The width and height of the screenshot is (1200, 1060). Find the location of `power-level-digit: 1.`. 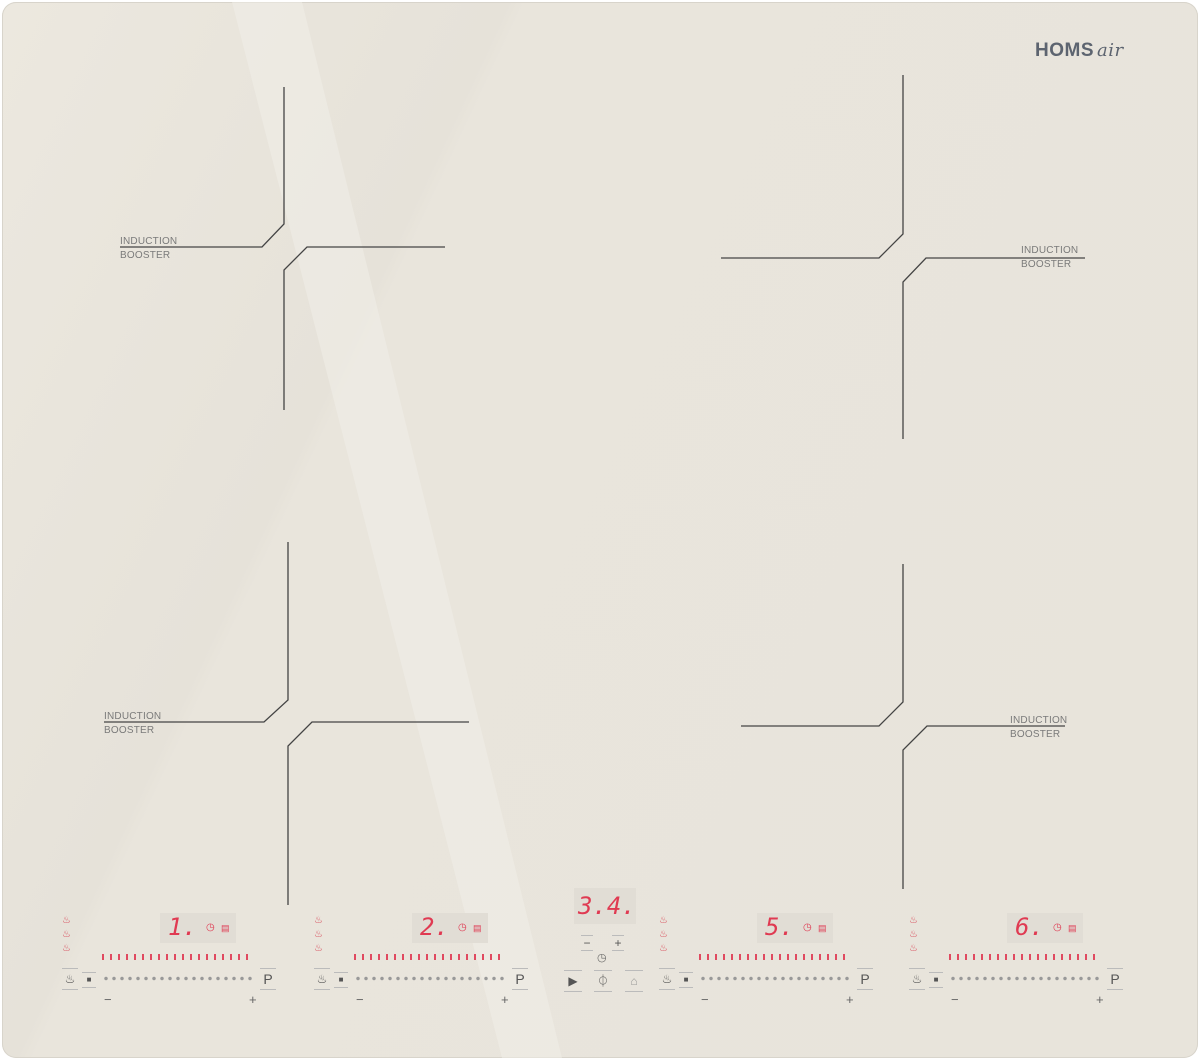

power-level-digit: 1. is located at coordinates (182, 927).